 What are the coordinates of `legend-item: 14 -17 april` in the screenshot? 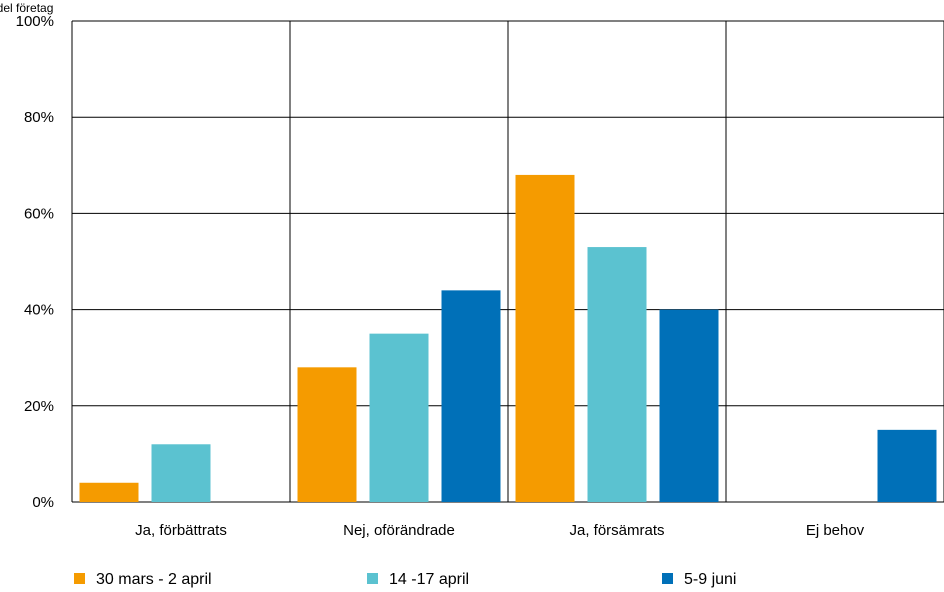 It's located at (418, 579).